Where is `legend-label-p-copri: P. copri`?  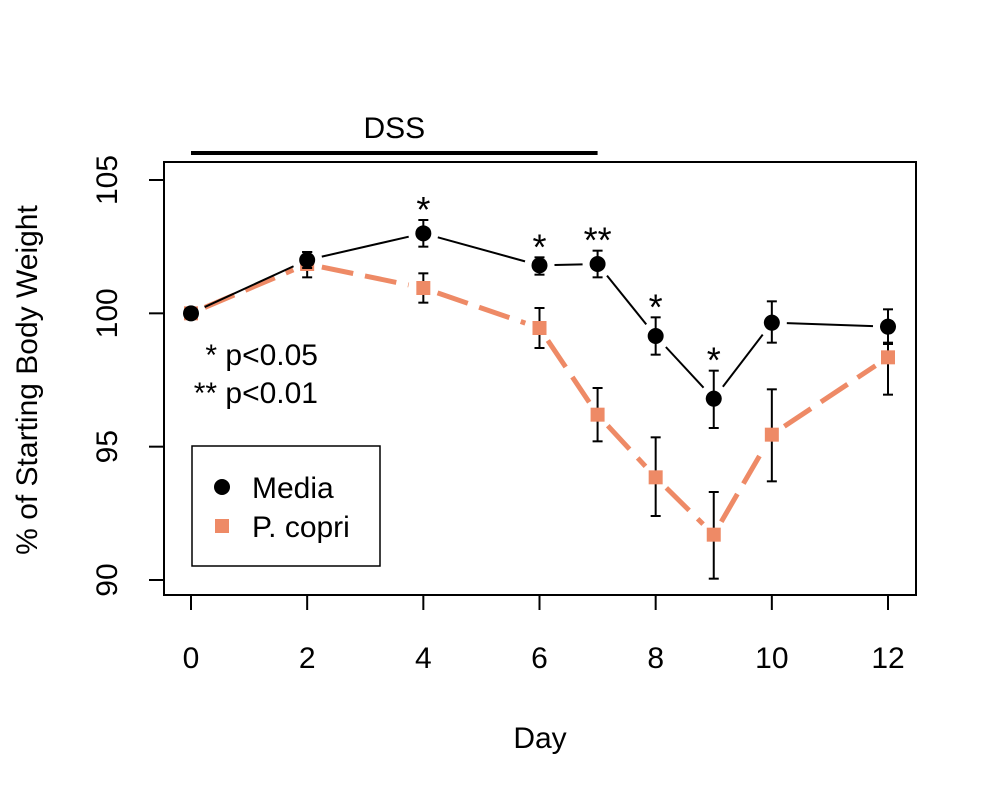
legend-label-p-copri: P. copri is located at coordinates (301, 527).